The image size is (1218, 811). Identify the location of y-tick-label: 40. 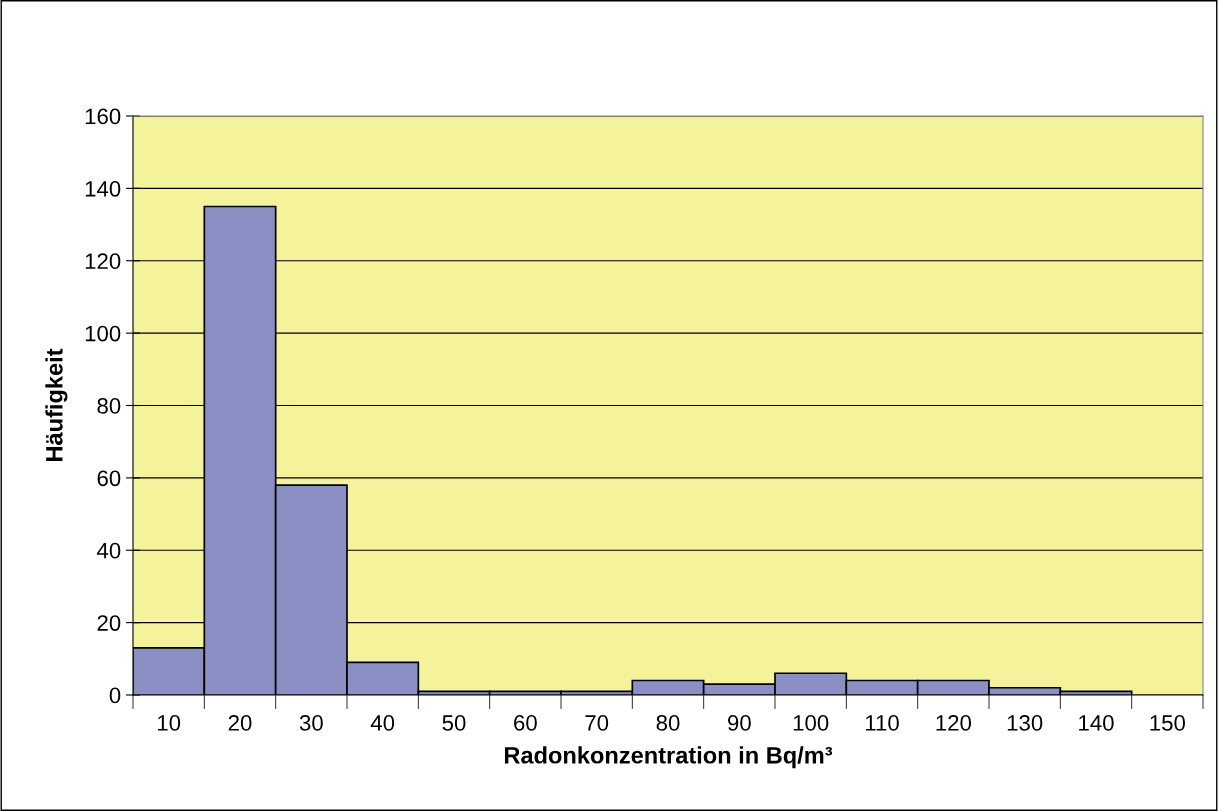
(108, 550).